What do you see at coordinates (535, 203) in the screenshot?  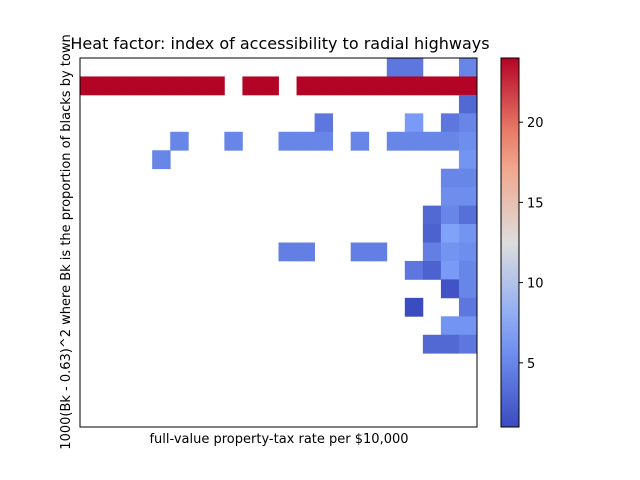 I see `colorbar-tick-label: 15` at bounding box center [535, 203].